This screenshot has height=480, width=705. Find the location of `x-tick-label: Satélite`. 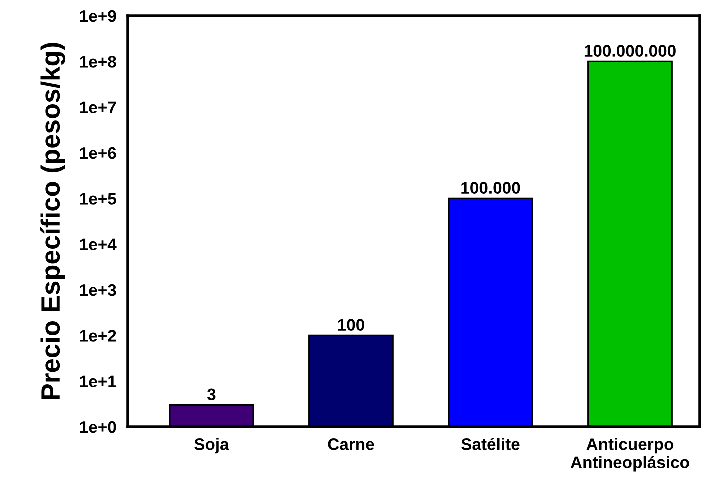

x-tick-label: Satélite is located at coordinates (491, 444).